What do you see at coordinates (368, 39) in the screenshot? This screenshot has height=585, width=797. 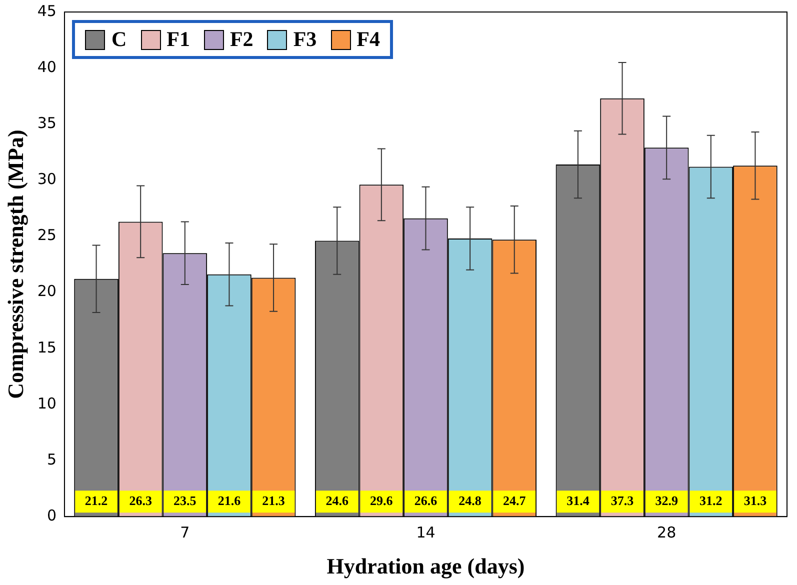 I see `legend-label: F4` at bounding box center [368, 39].